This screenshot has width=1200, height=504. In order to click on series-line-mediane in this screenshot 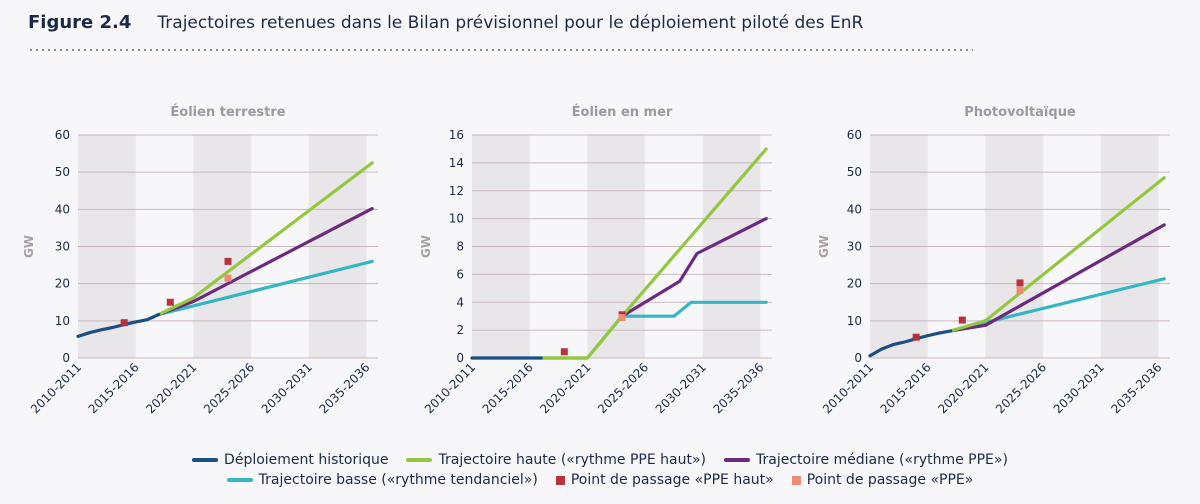, I will do `click(694, 267)`.